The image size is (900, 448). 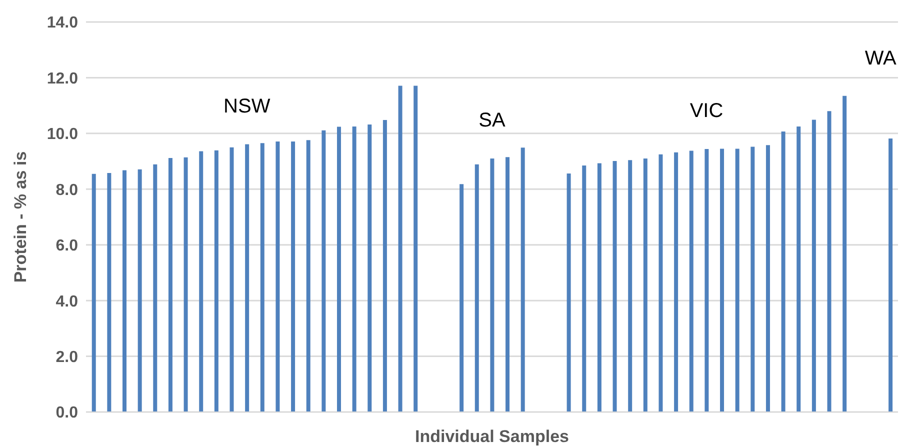 I want to click on annotation: VIC, so click(x=707, y=111).